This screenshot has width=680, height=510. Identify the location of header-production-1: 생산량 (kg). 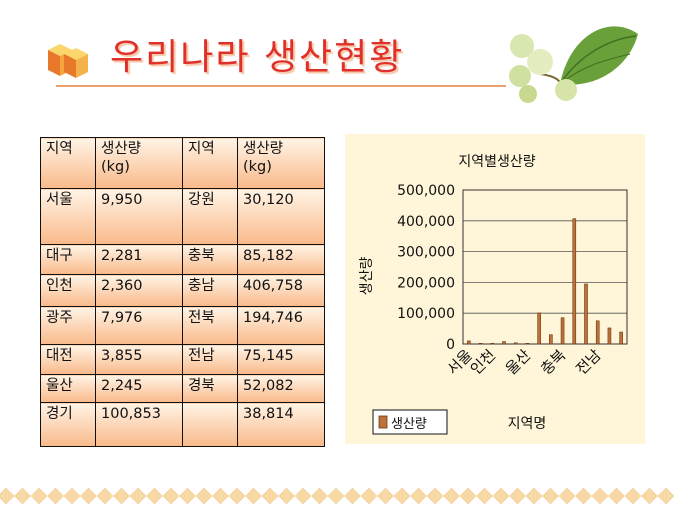
(121, 158).